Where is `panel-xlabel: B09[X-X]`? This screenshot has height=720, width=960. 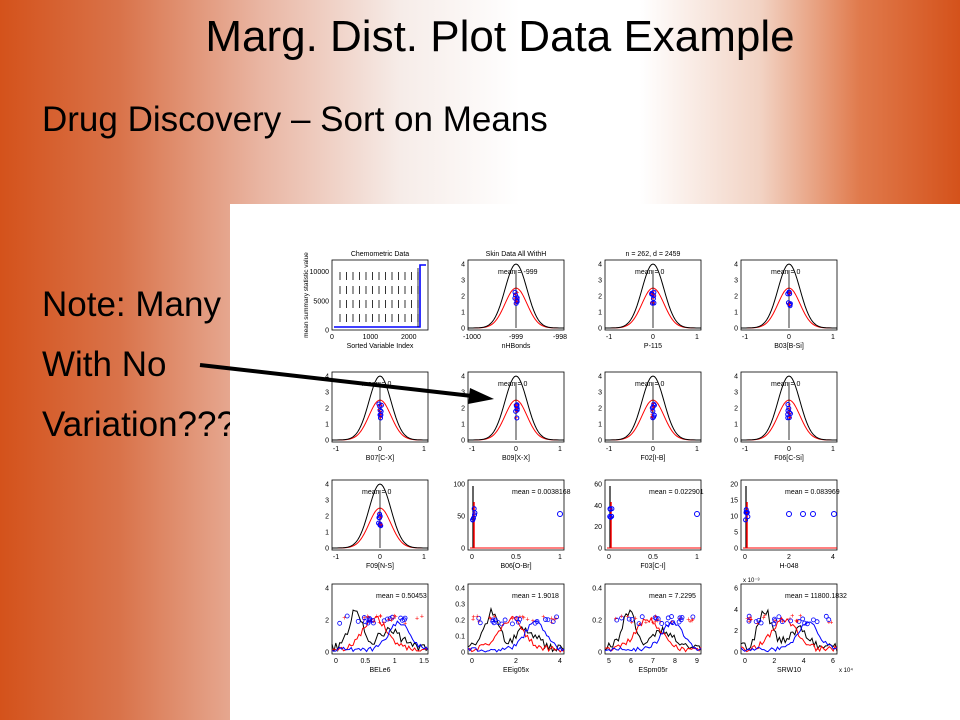 panel-xlabel: B09[X-X] is located at coordinates (516, 458).